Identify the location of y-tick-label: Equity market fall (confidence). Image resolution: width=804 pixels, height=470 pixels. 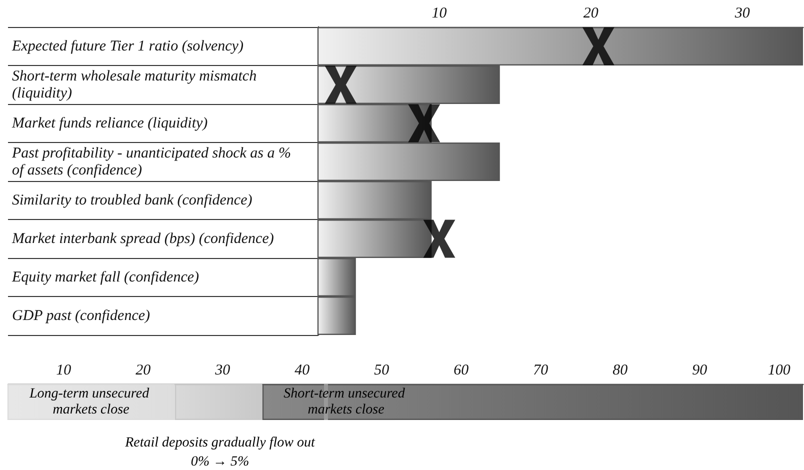
(105, 277).